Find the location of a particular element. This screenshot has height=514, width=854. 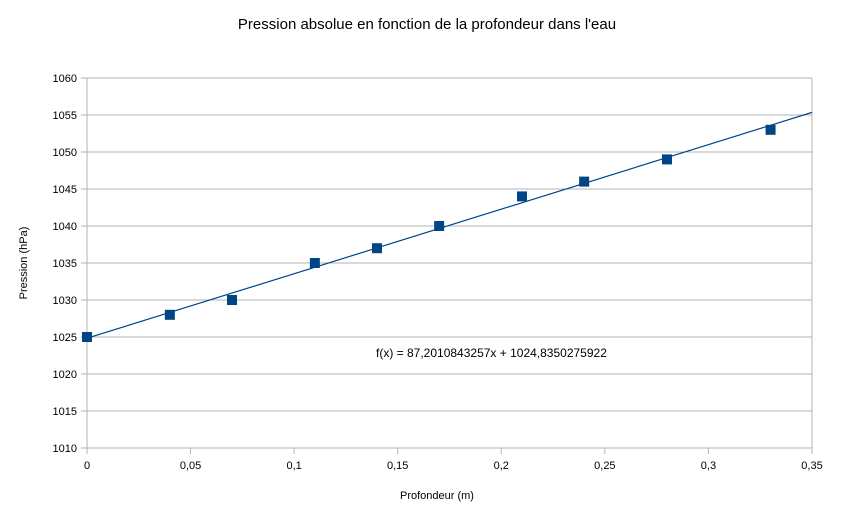

x-tick-labels: 0 0,05 0,1 0,15 0,2 0,25 0,3 0,35 is located at coordinates (453, 466).